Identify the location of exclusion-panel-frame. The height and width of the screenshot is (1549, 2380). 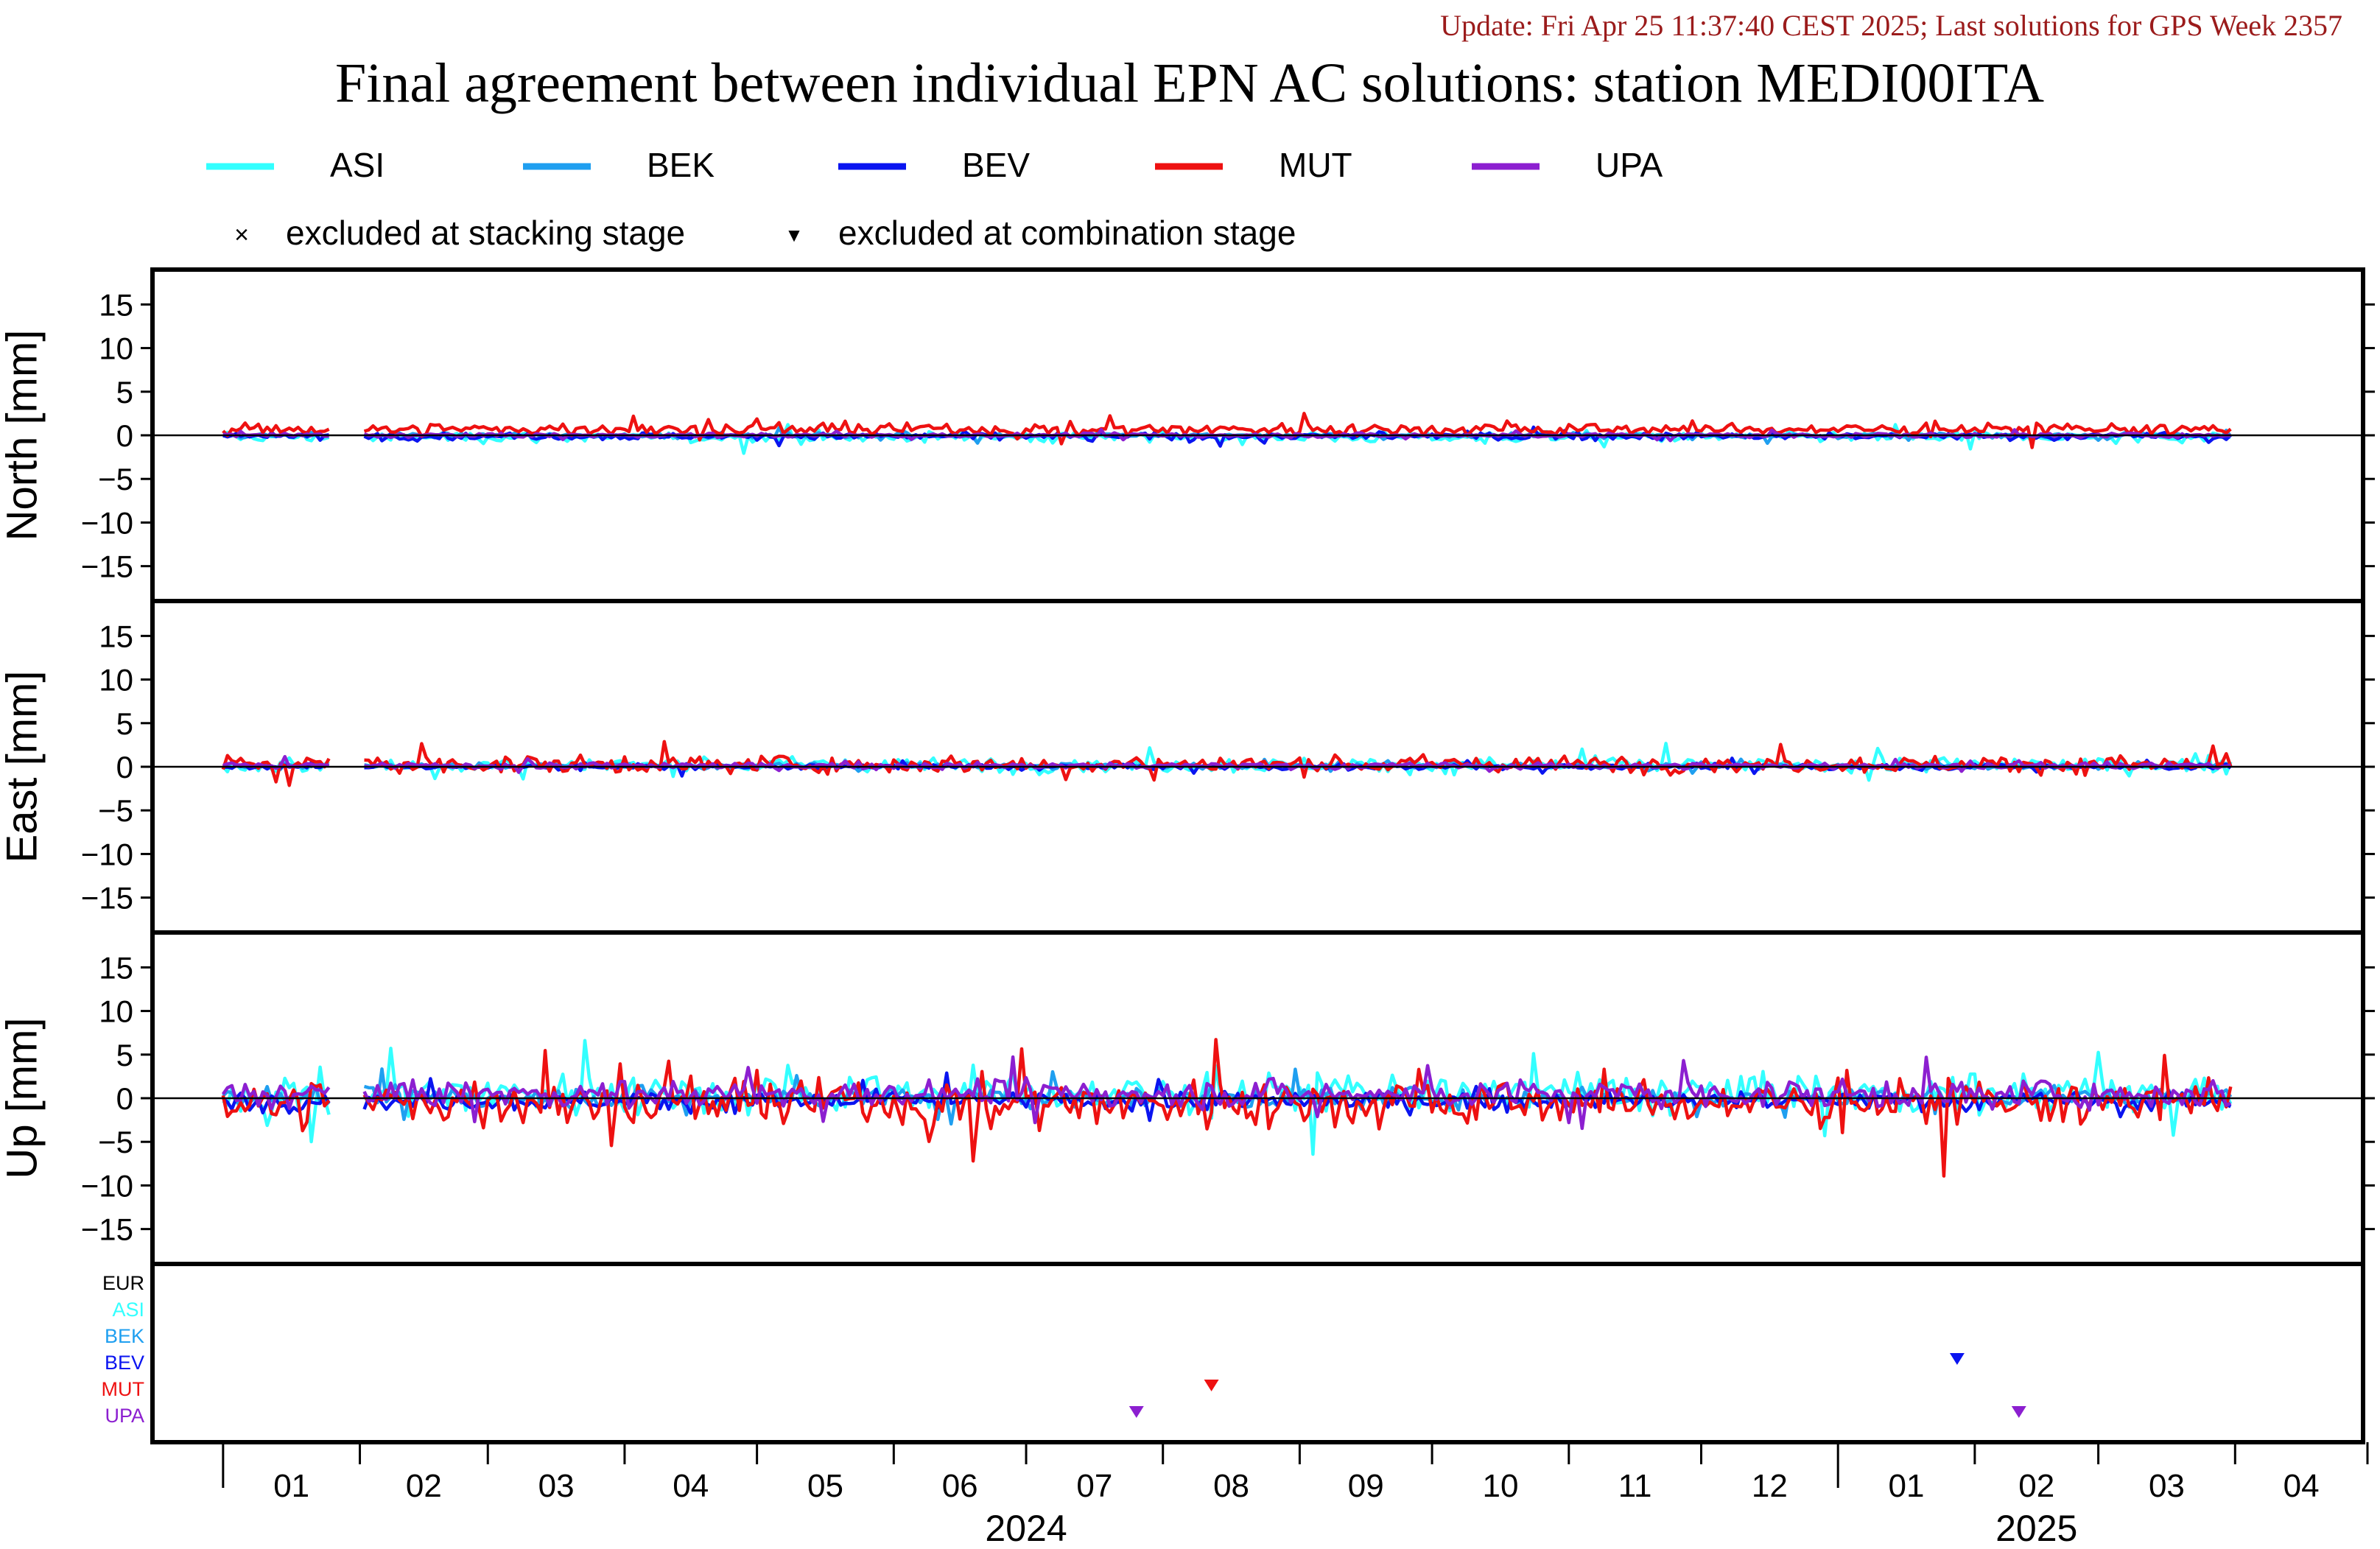
(1257, 1353).